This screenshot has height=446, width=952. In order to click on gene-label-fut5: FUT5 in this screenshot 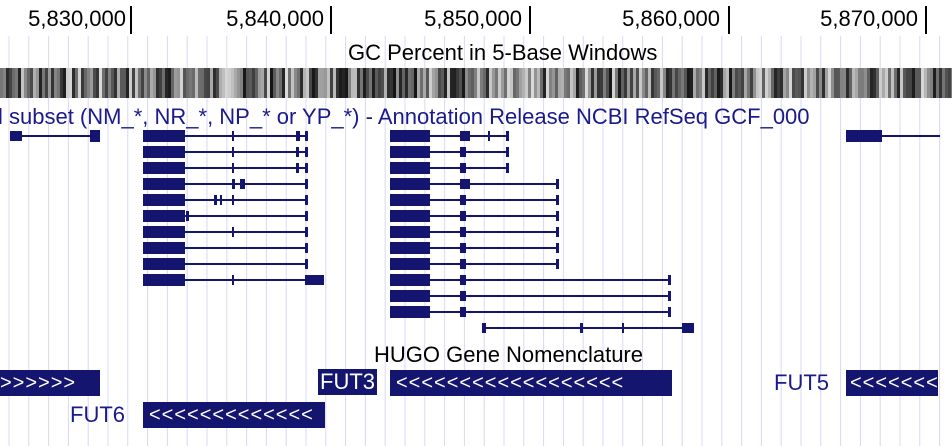, I will do `click(801, 382)`.